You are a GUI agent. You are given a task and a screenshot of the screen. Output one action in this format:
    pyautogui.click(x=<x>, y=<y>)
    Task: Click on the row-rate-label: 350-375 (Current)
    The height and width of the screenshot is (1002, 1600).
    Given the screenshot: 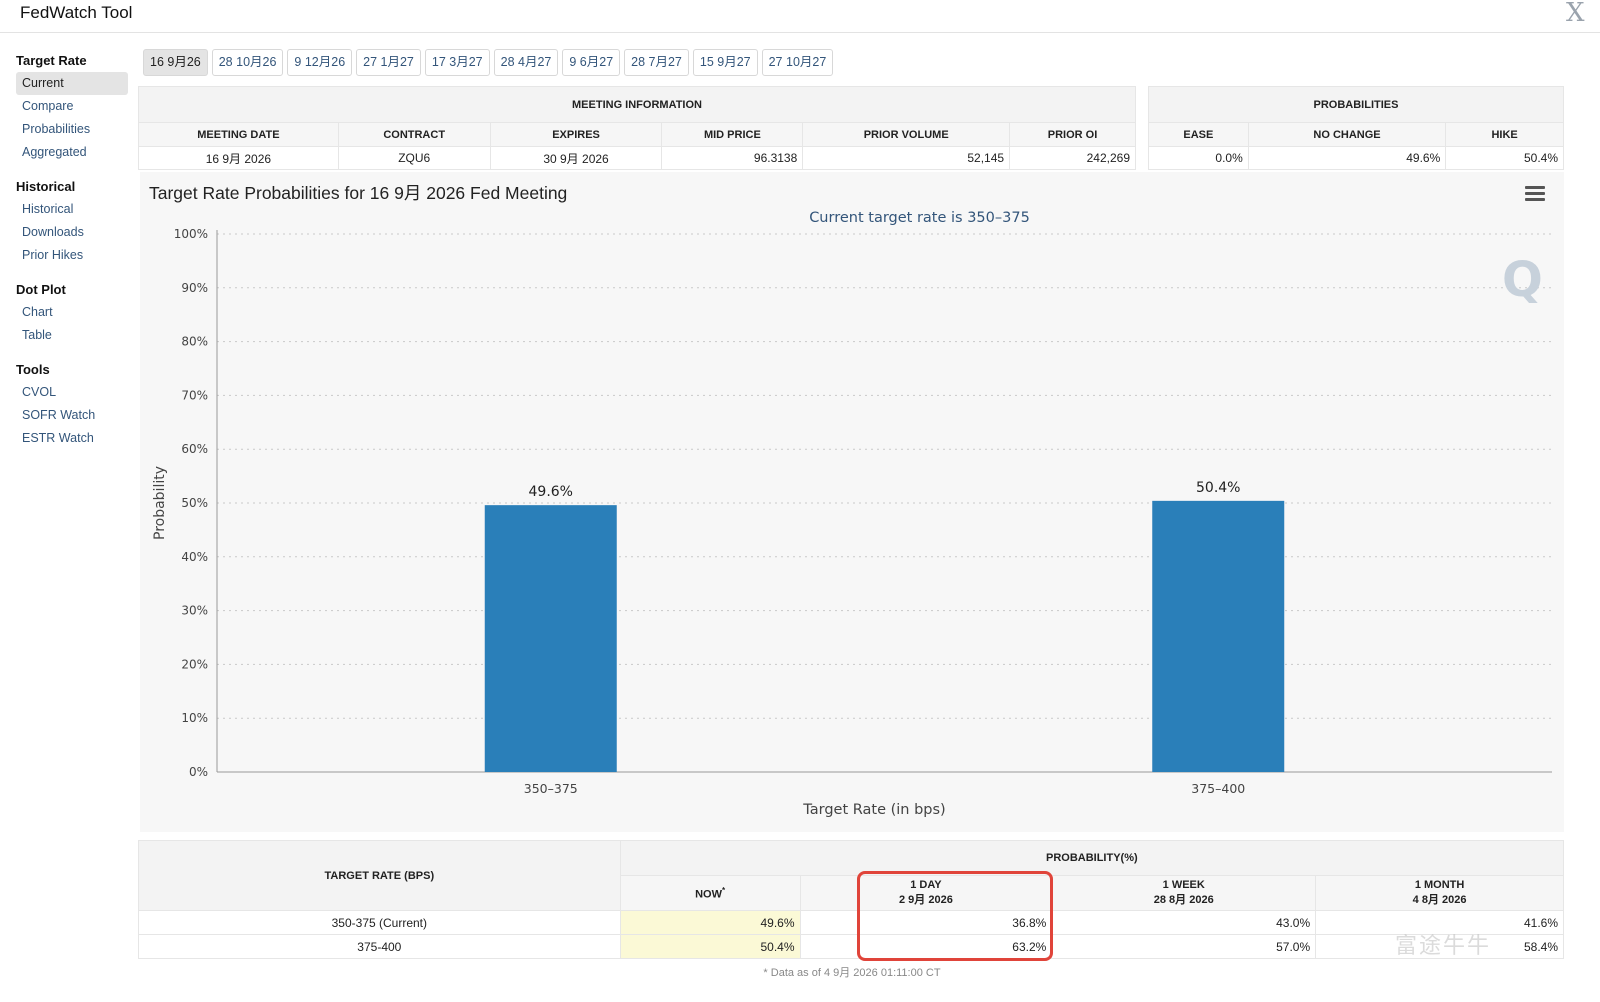 What is the action you would take?
    pyautogui.click(x=379, y=922)
    